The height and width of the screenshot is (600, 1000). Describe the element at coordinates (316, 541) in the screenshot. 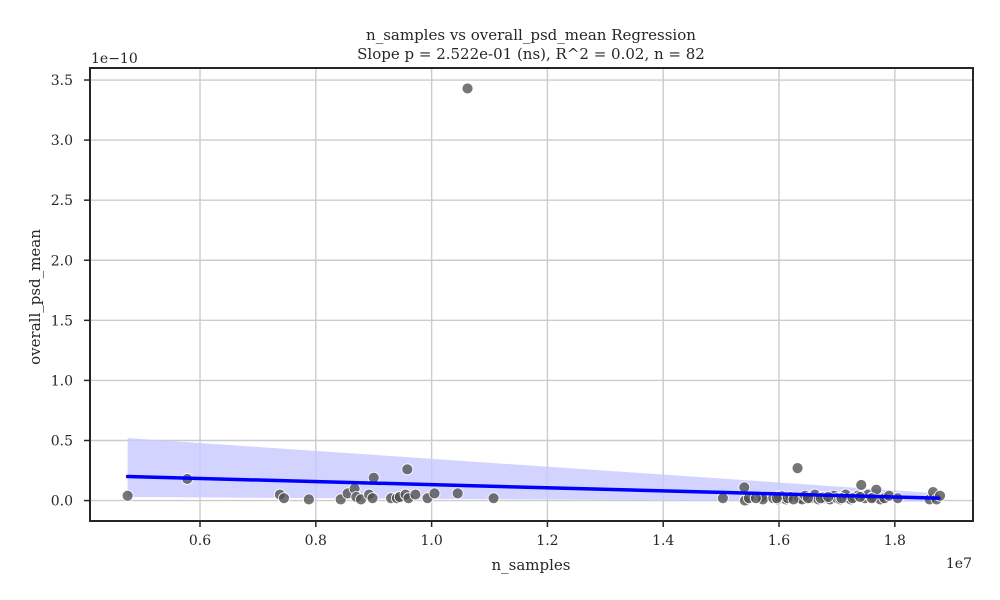

I see `x-tick-label: 0.8` at that location.